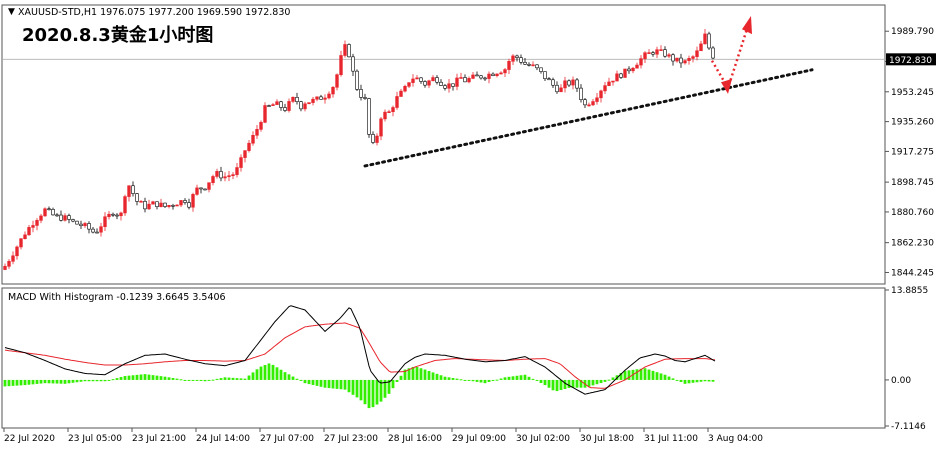 This screenshot has width=937, height=454. Describe the element at coordinates (912, 213) in the screenshot. I see `price-tick-label: 1880.760` at that location.